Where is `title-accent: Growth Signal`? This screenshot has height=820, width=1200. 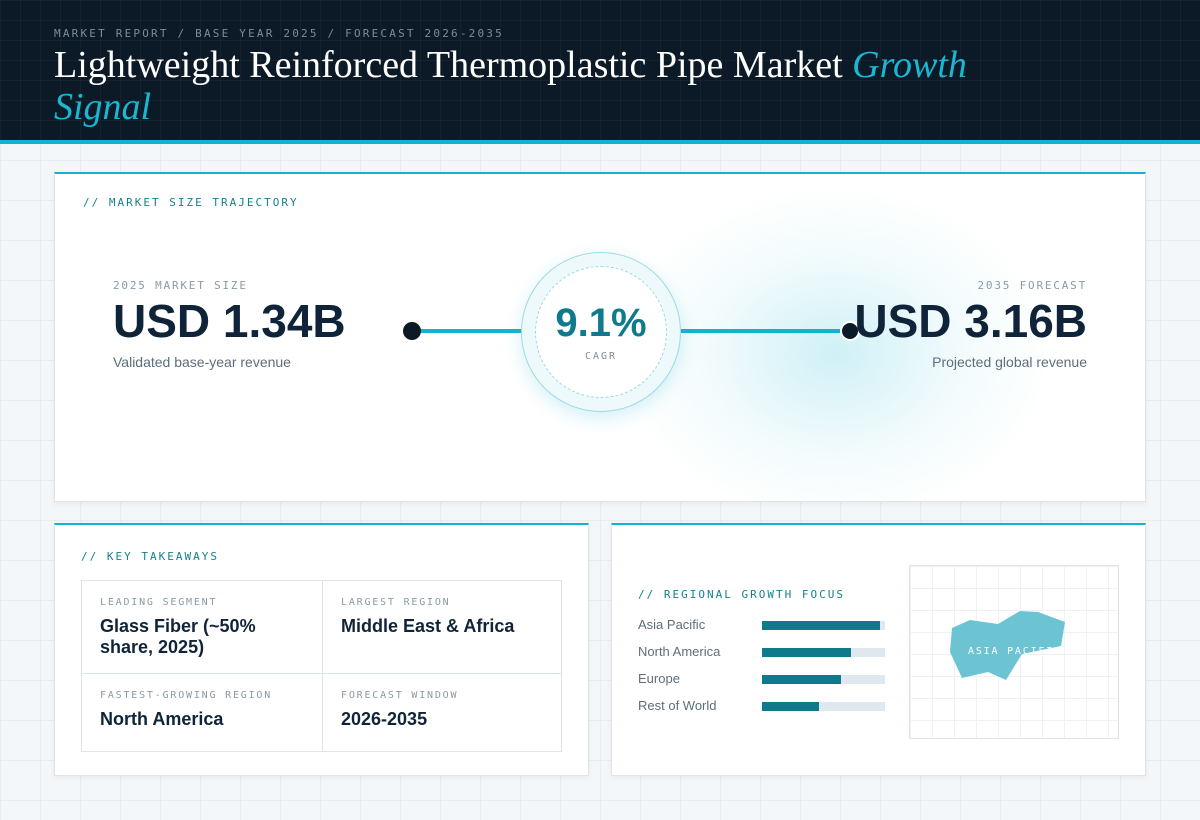
title-accent: Growth Signal is located at coordinates (510, 86).